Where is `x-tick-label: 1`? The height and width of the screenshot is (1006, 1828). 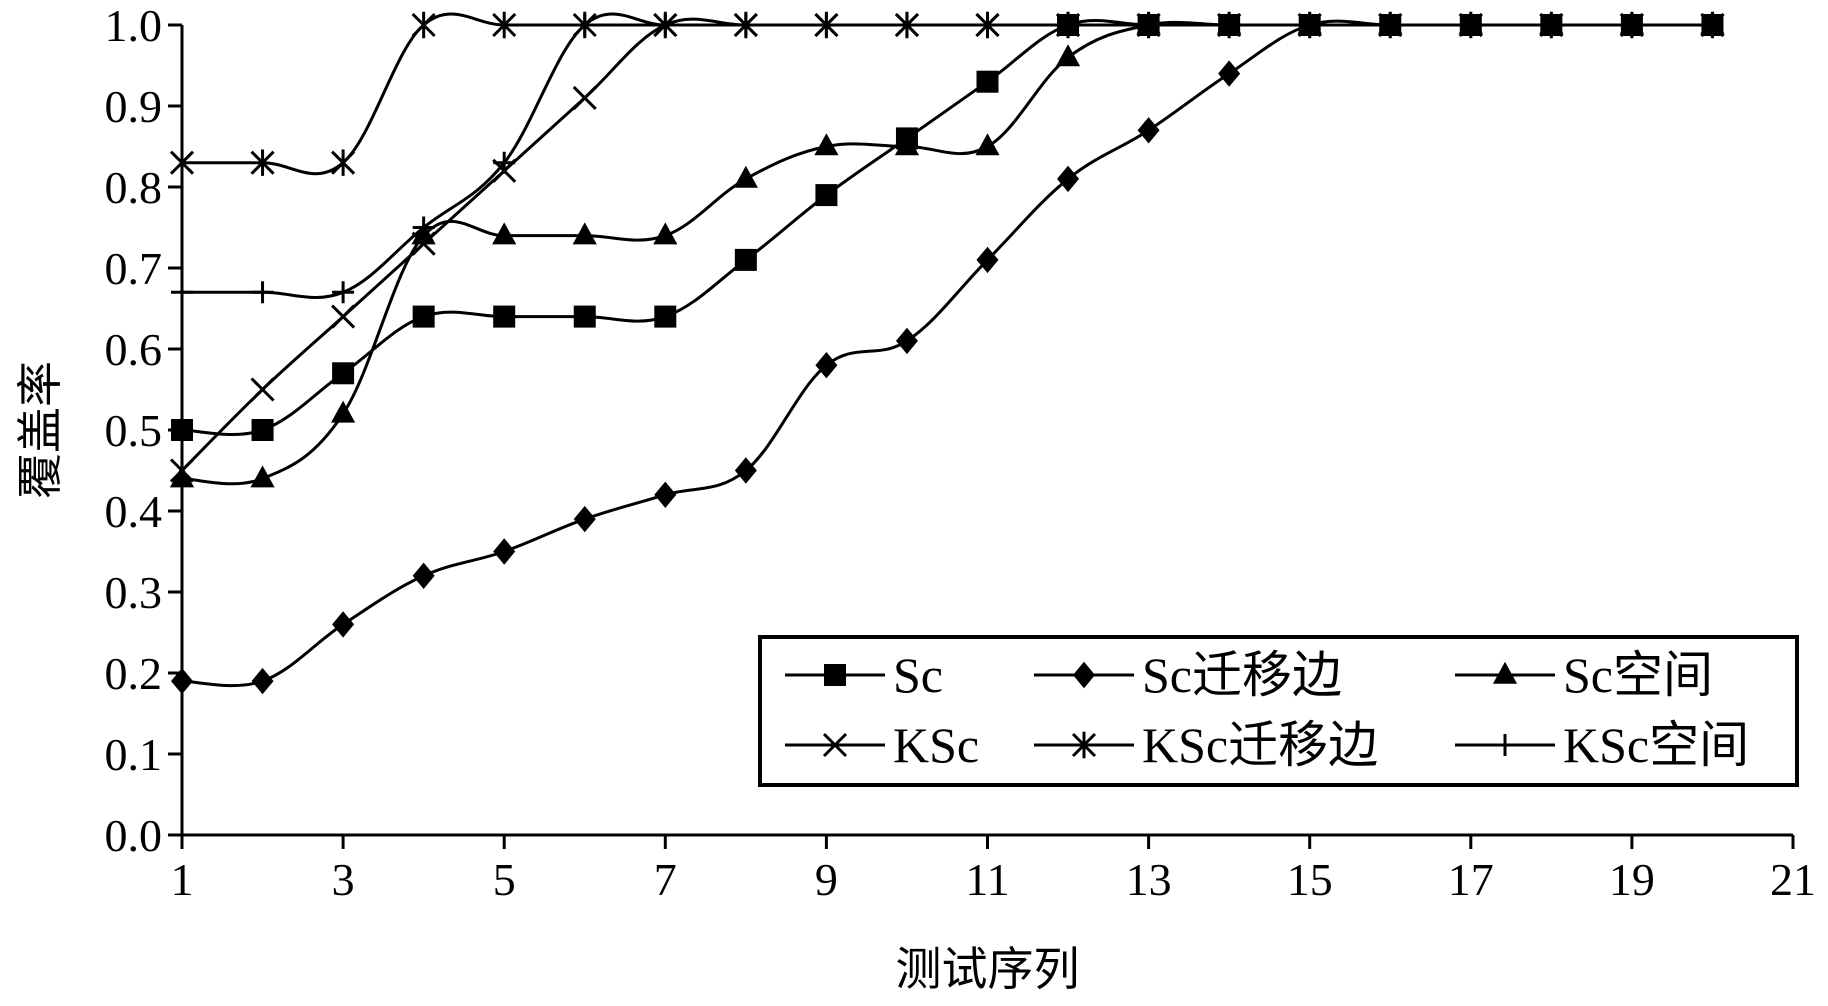 x-tick-label: 1 is located at coordinates (182, 879).